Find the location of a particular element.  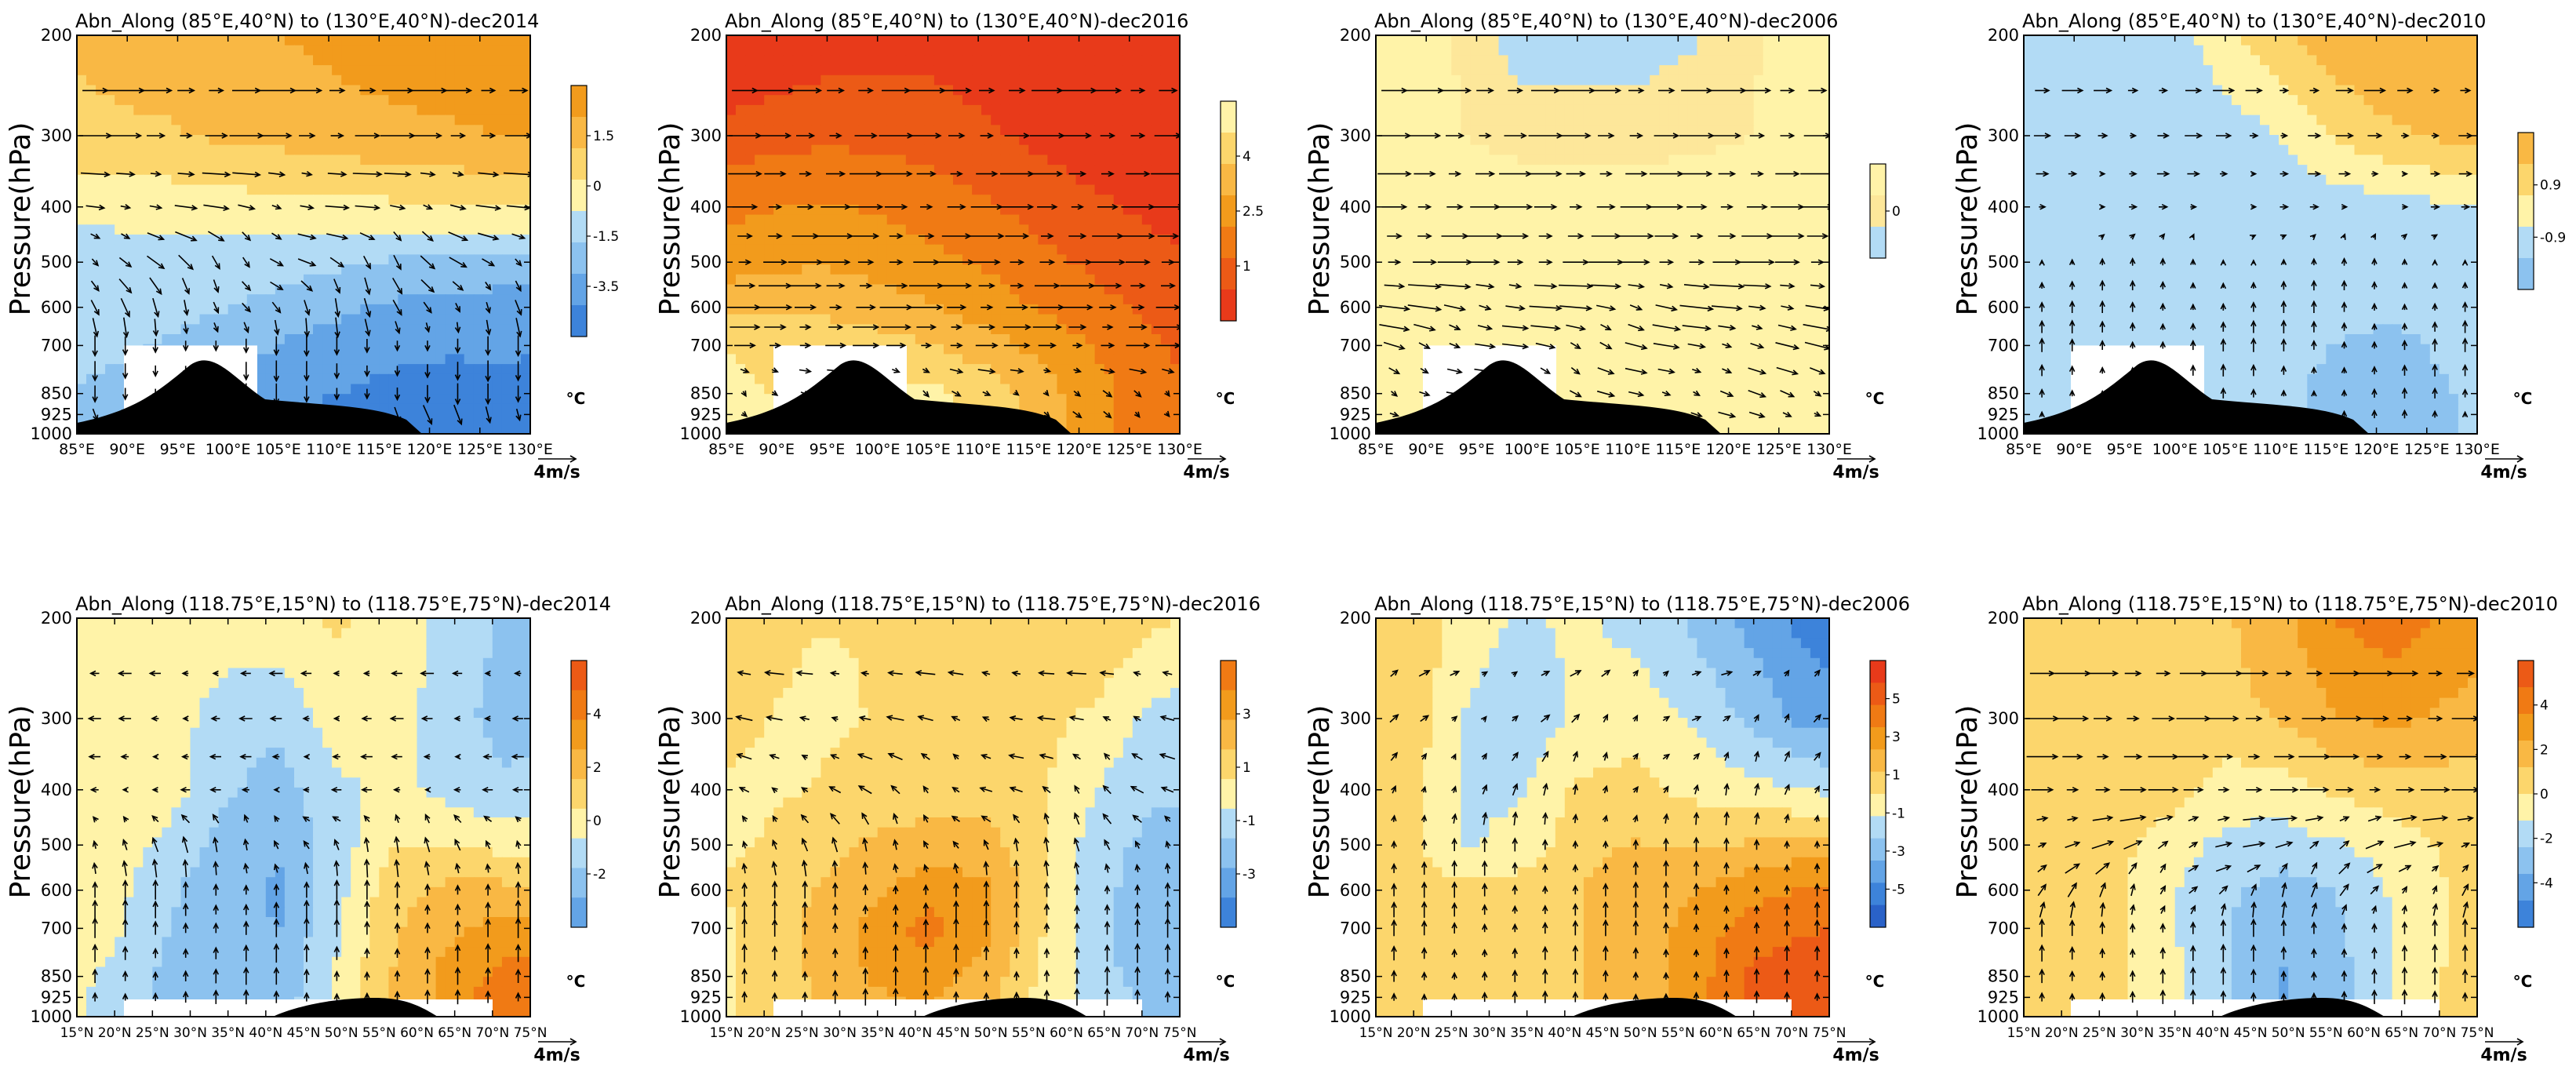

colorbar-swatch is located at coordinates (1228, 243).